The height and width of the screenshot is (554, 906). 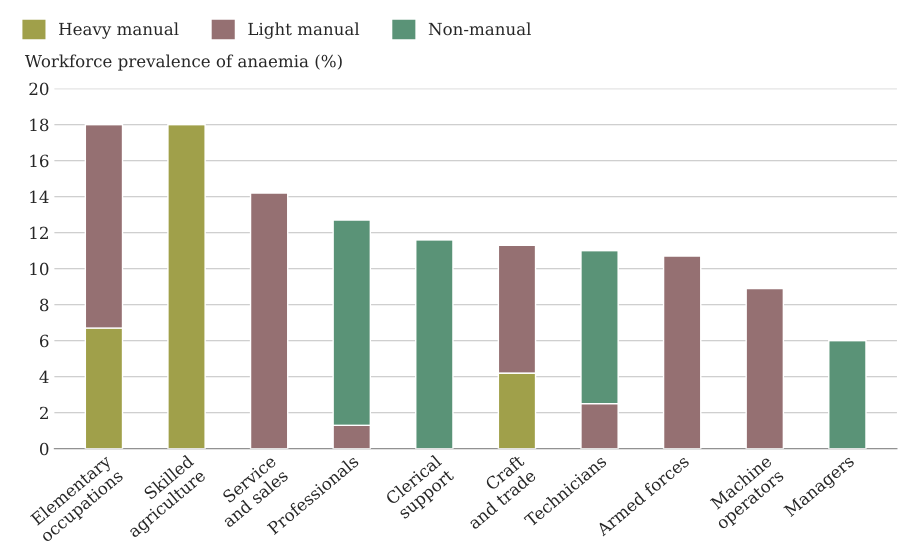 What do you see at coordinates (39, 196) in the screenshot?
I see `y-tick-label: 14` at bounding box center [39, 196].